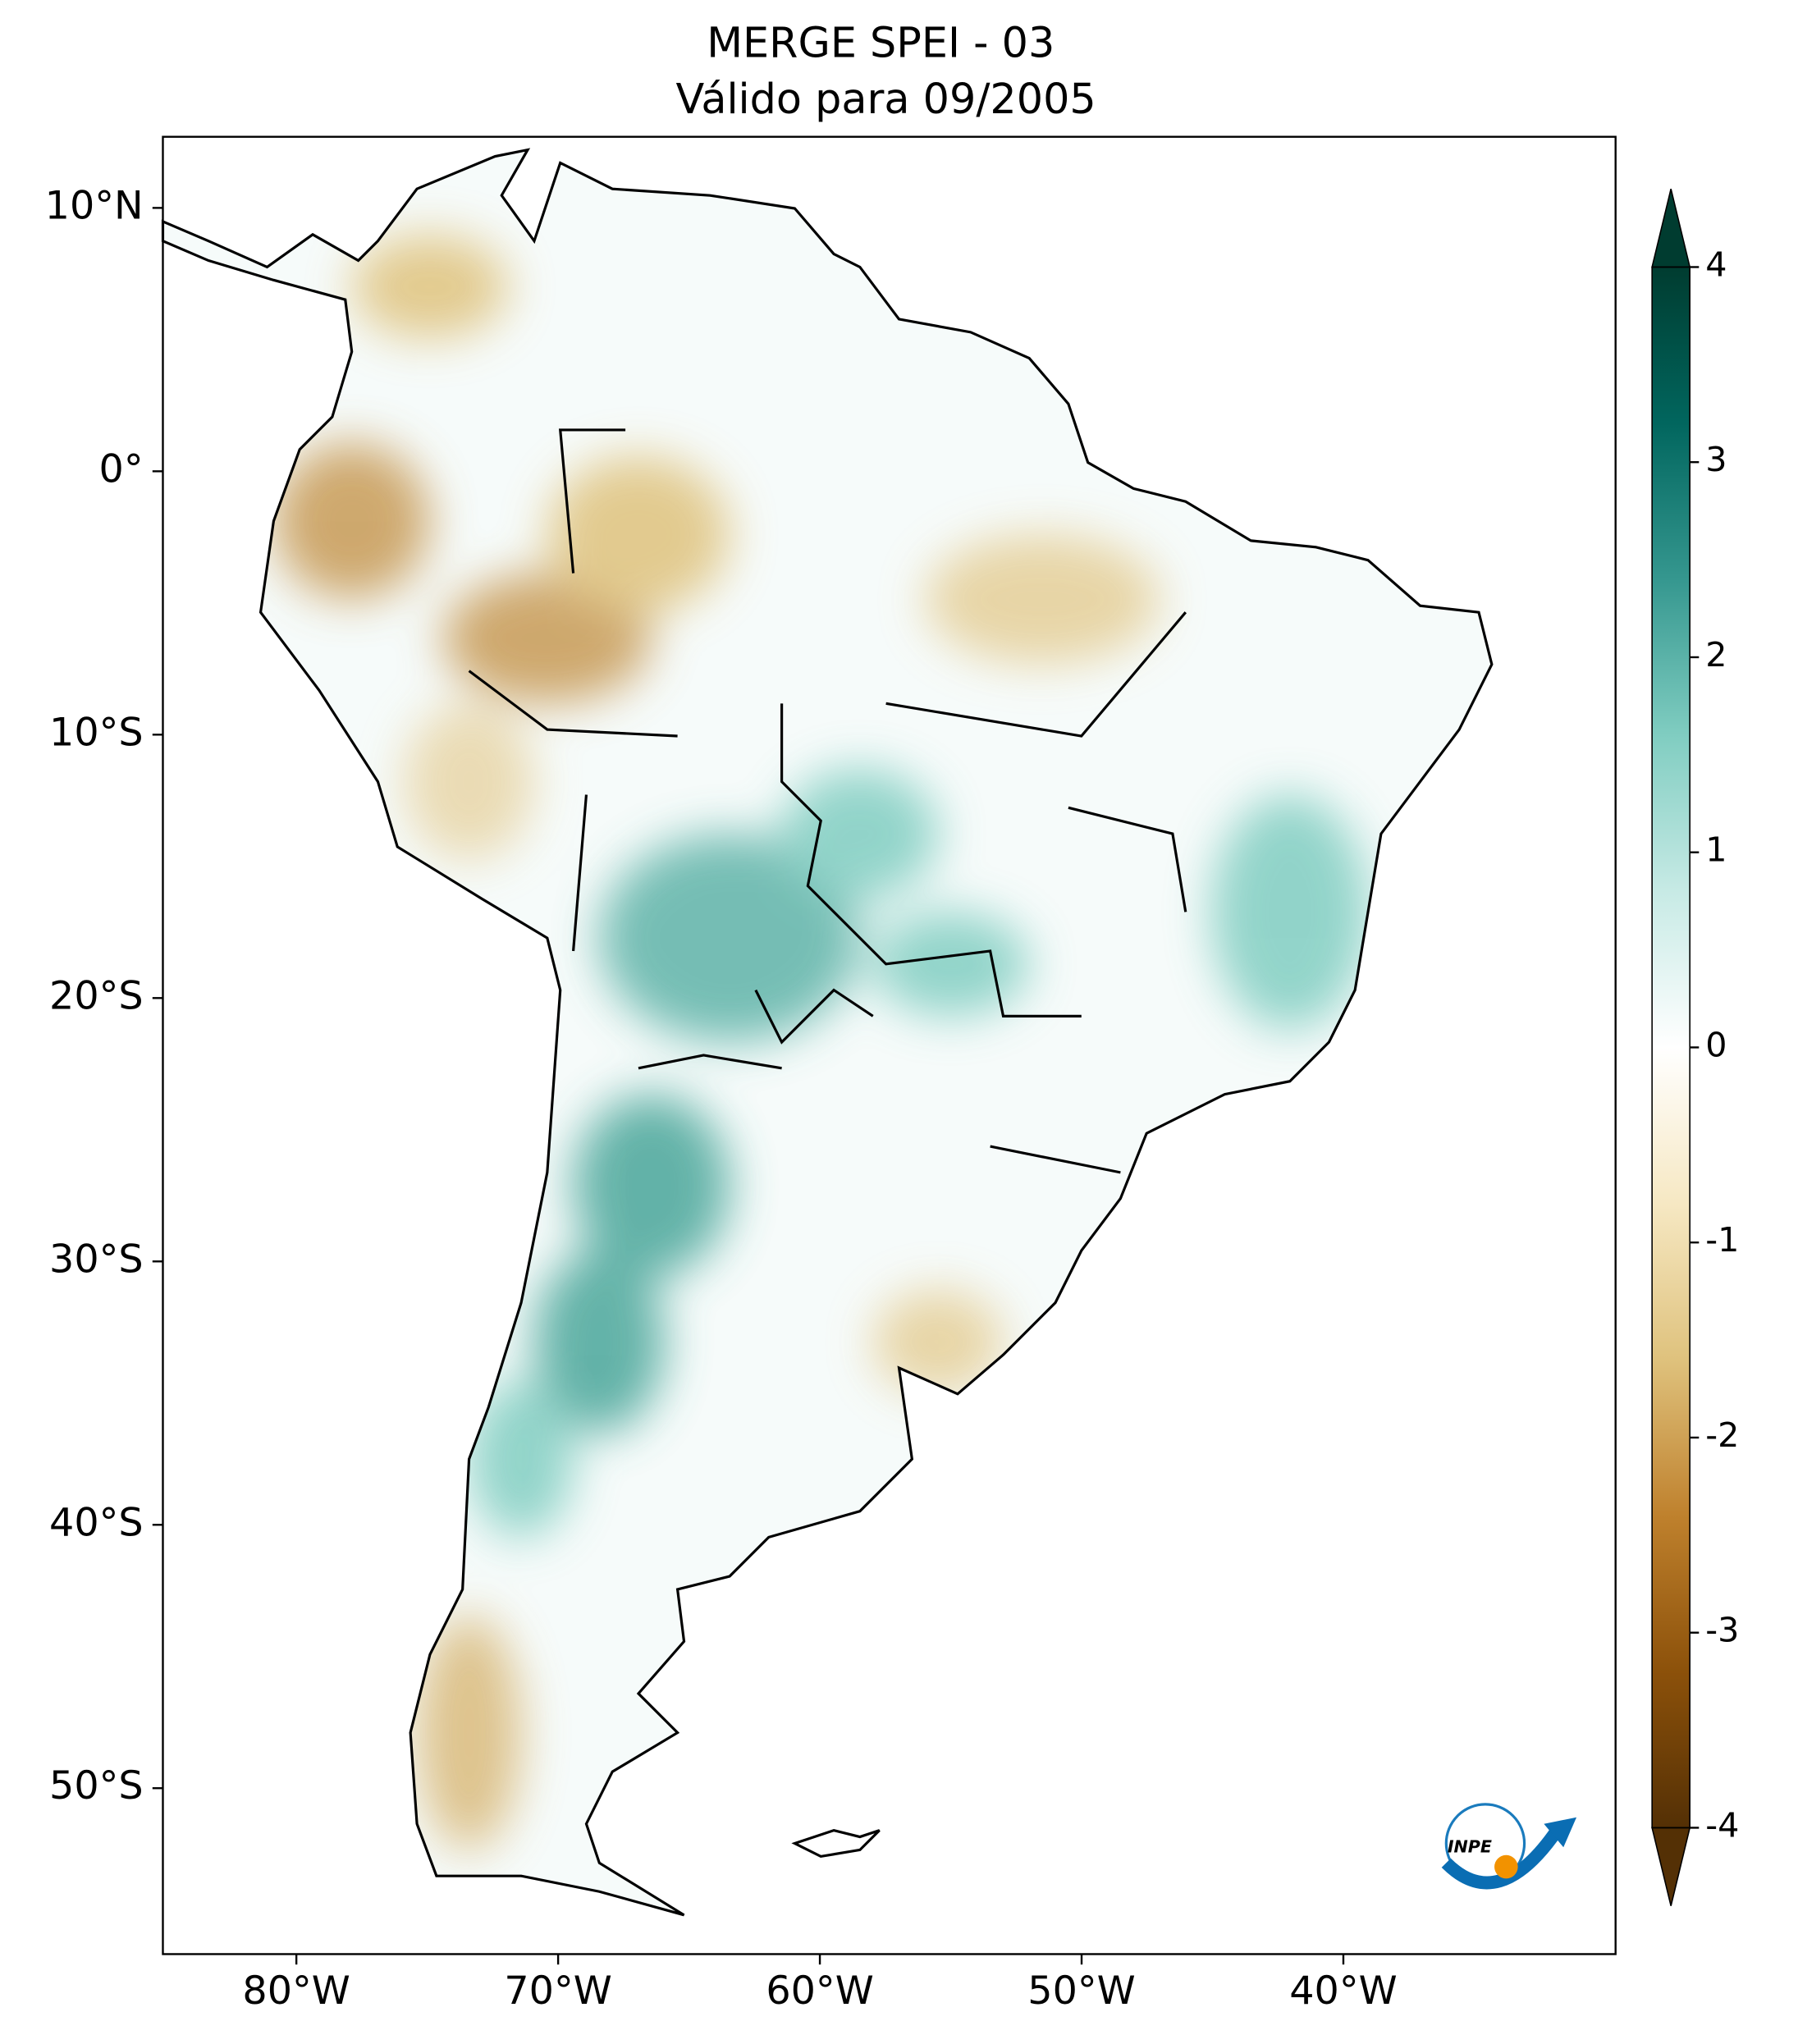 The height and width of the screenshot is (2044, 1798). What do you see at coordinates (1671, 1047) in the screenshot?
I see `colorbar` at bounding box center [1671, 1047].